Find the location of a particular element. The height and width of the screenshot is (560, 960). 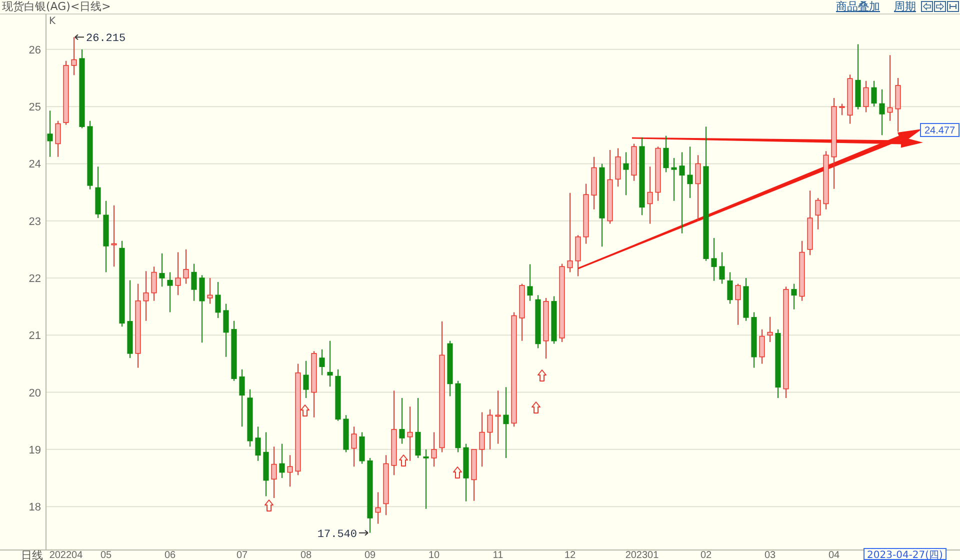

text: 商品叠加 is located at coordinates (858, 6).